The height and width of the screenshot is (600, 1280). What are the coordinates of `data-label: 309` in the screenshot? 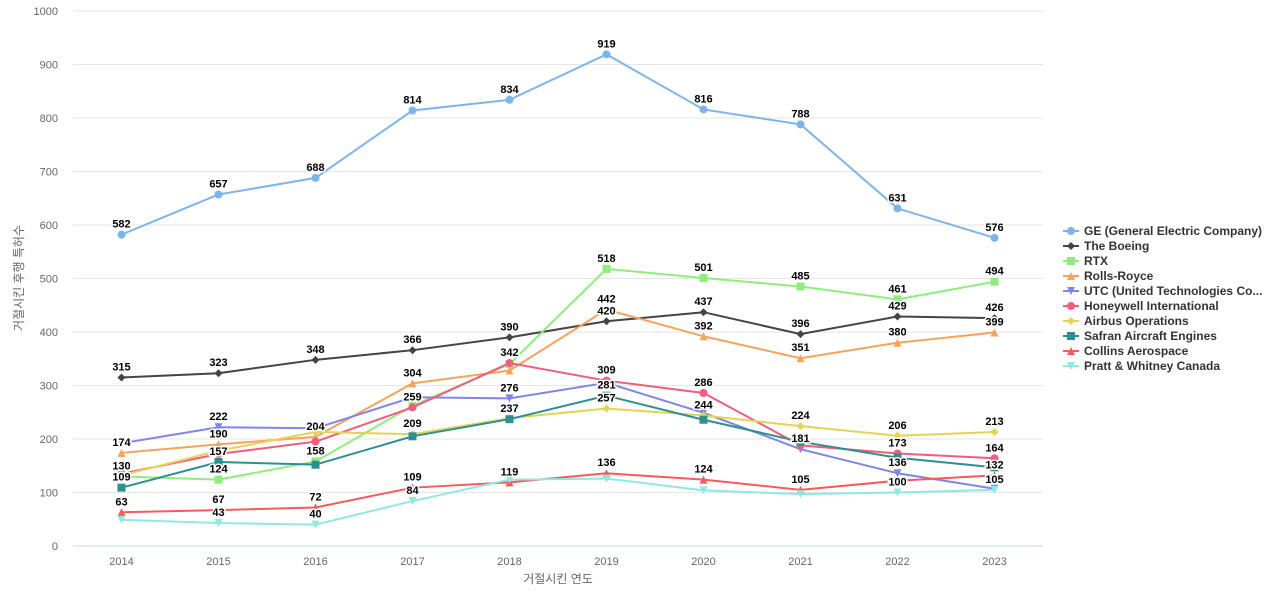 It's located at (606, 371).